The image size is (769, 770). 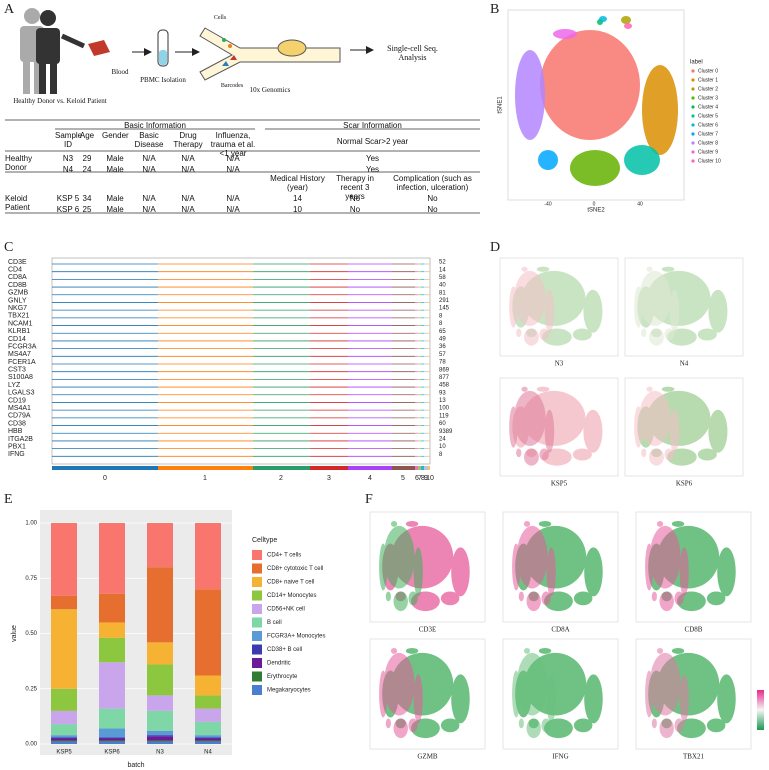 I want to click on cluster-label: 3, so click(x=329, y=478).